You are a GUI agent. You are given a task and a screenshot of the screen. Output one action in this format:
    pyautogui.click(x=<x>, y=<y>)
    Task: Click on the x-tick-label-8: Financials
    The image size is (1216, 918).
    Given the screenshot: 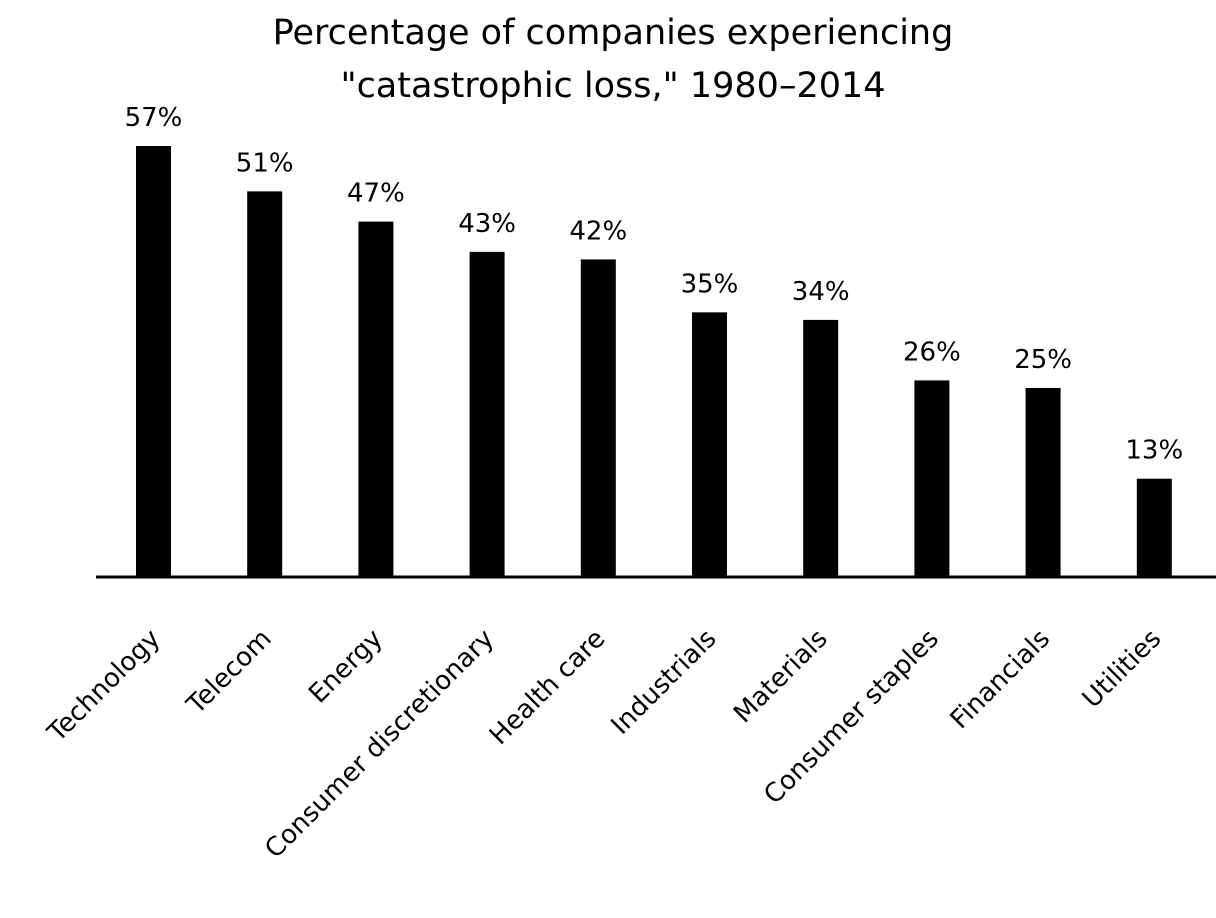 What is the action you would take?
    pyautogui.click(x=1000, y=679)
    